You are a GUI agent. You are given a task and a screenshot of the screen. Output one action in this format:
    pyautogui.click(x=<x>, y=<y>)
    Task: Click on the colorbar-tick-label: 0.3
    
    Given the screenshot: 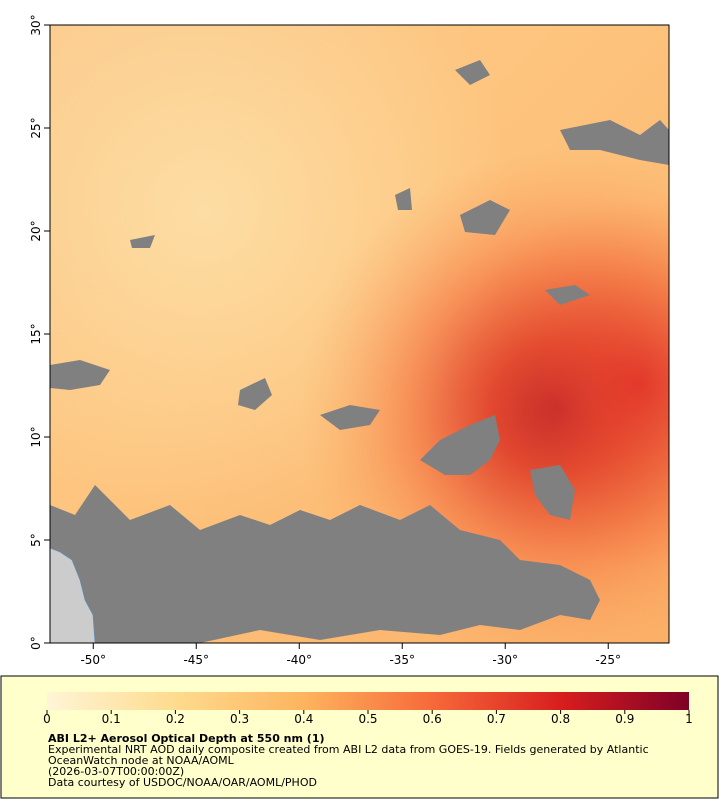 What is the action you would take?
    pyautogui.click(x=239, y=719)
    